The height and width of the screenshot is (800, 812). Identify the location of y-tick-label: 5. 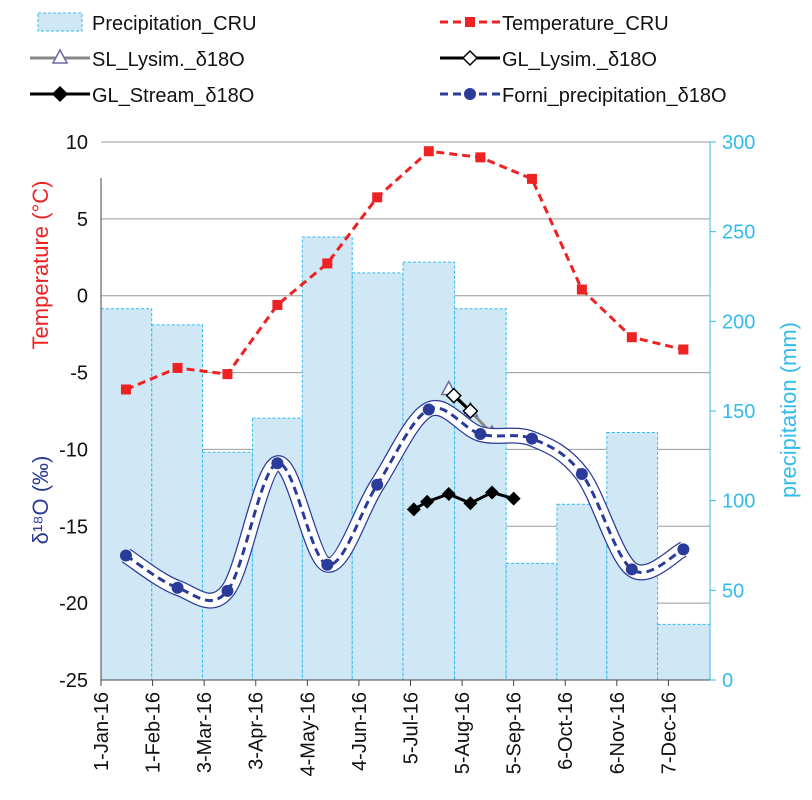
(82, 220).